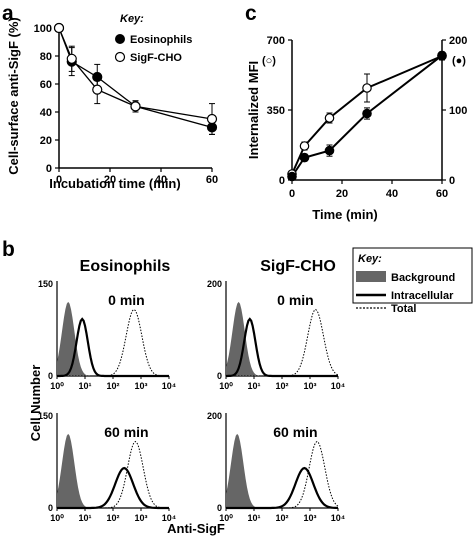 The width and height of the screenshot is (474, 545). Describe the element at coordinates (403, 309) in the screenshot. I see `b-legend-label-total: Total` at that location.